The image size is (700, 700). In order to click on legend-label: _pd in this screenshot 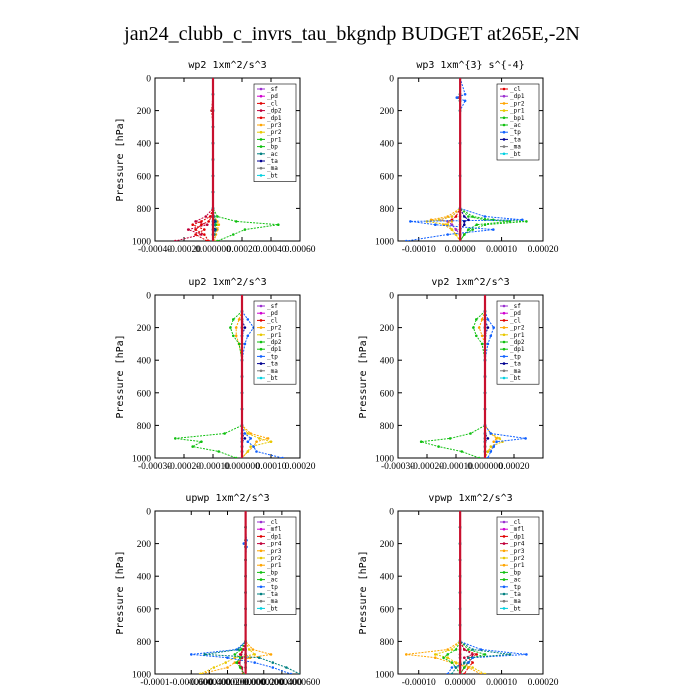, I will do `click(515, 313)`.